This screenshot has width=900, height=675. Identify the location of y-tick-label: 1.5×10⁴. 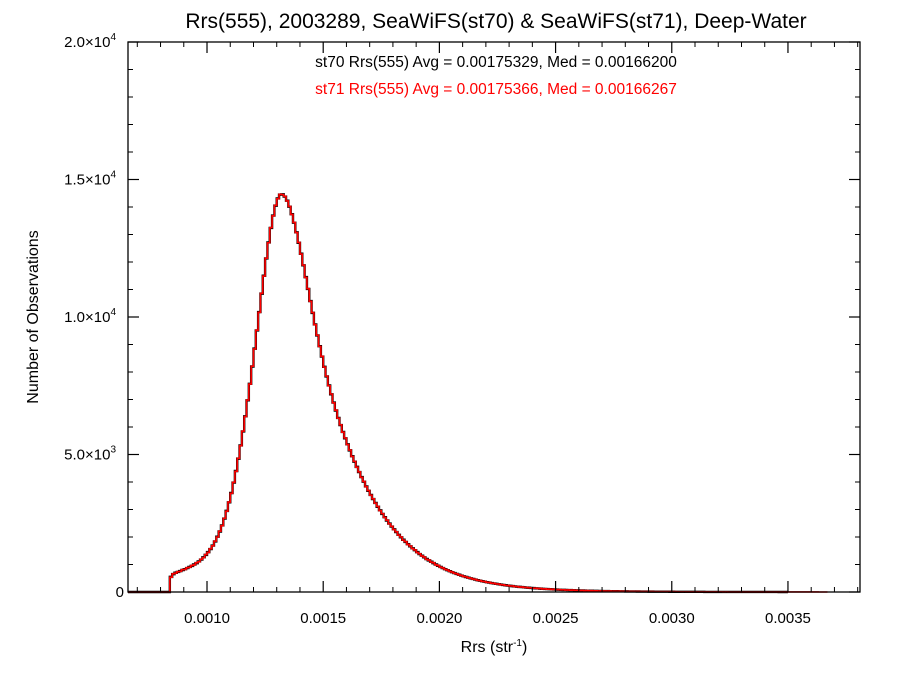
(90, 179).